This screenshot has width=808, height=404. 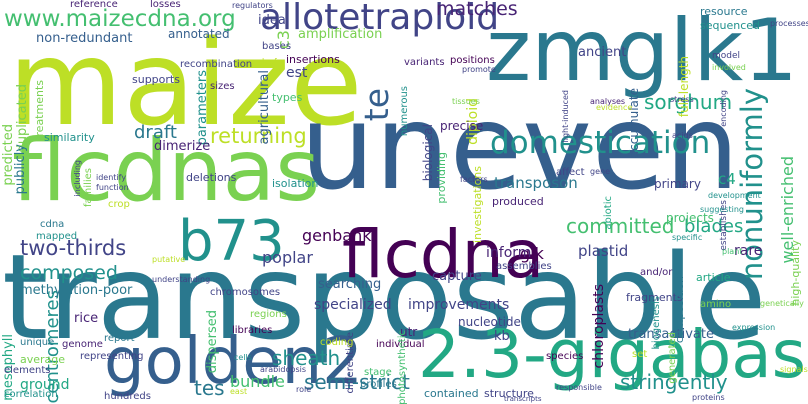 What do you see at coordinates (216, 64) in the screenshot?
I see `cloud-word: recombination` at bounding box center [216, 64].